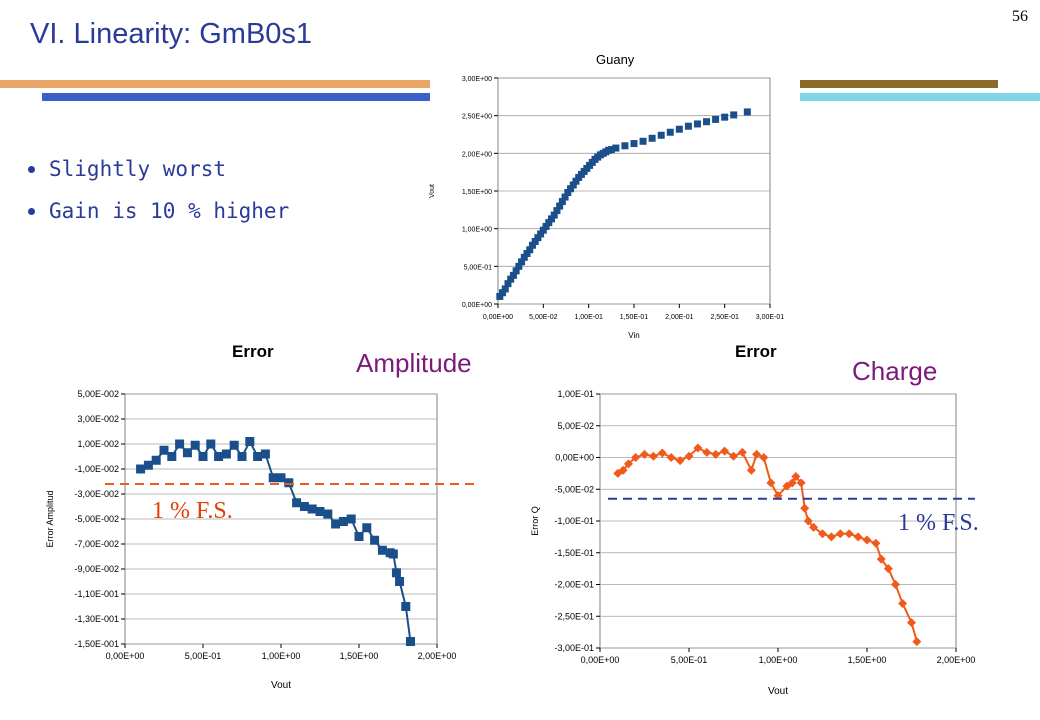 This screenshot has width=1040, height=720. I want to click on y-tick-label: -1,10E-001, so click(96, 594).